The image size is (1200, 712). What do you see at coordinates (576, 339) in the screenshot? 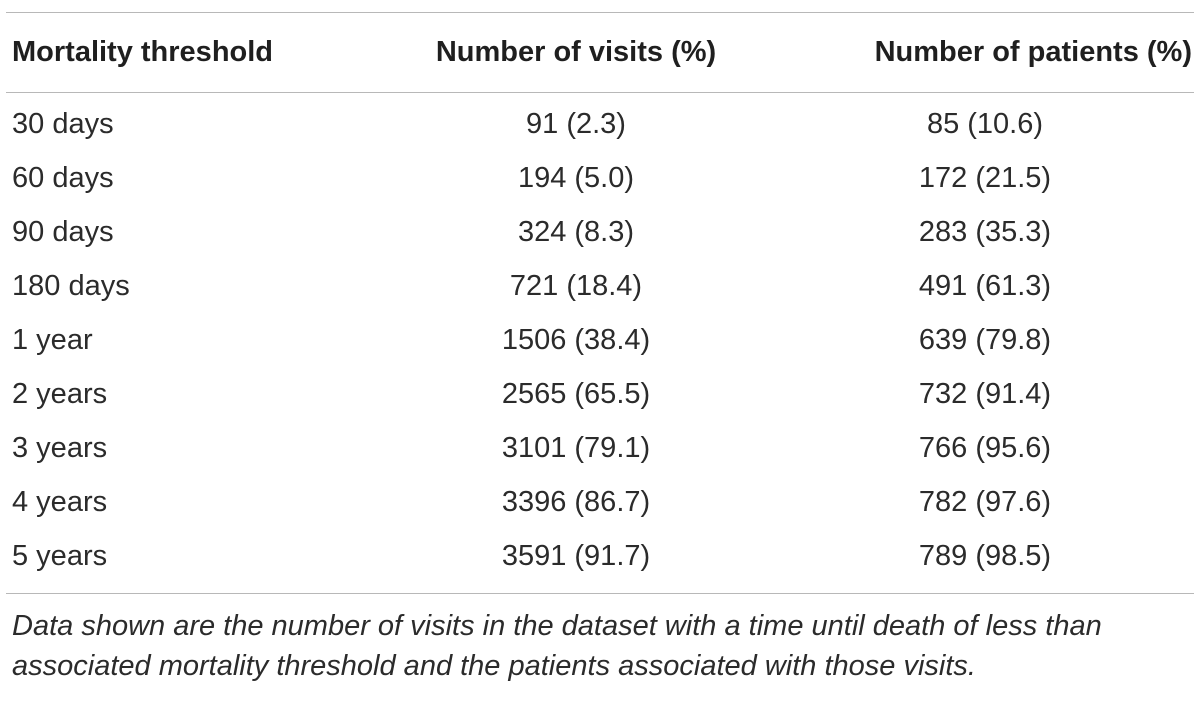
I see `cell-visits: 1506 (38.4)` at bounding box center [576, 339].